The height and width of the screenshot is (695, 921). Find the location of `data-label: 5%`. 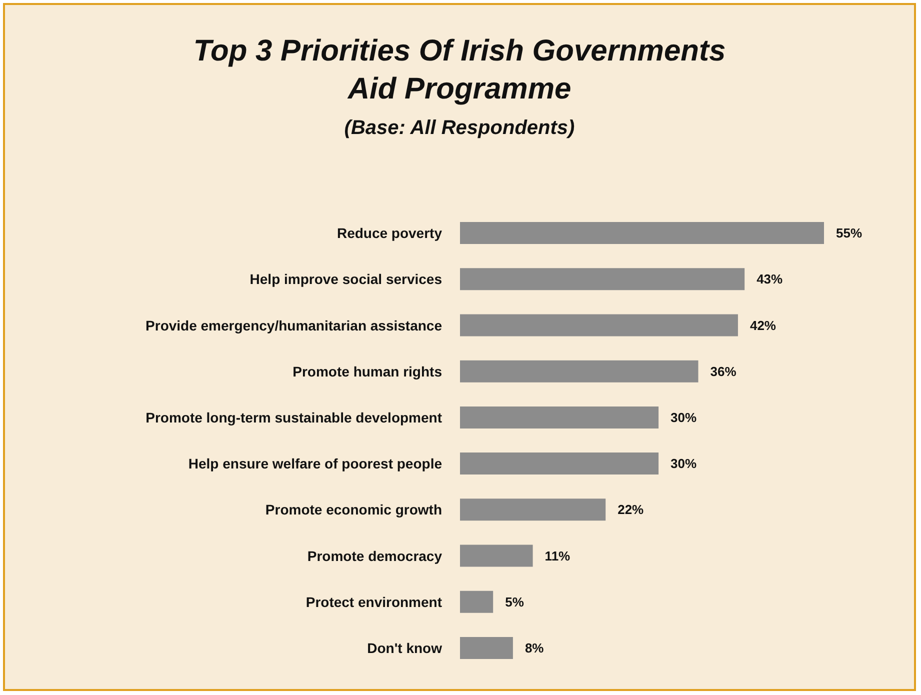

data-label: 5% is located at coordinates (514, 602).